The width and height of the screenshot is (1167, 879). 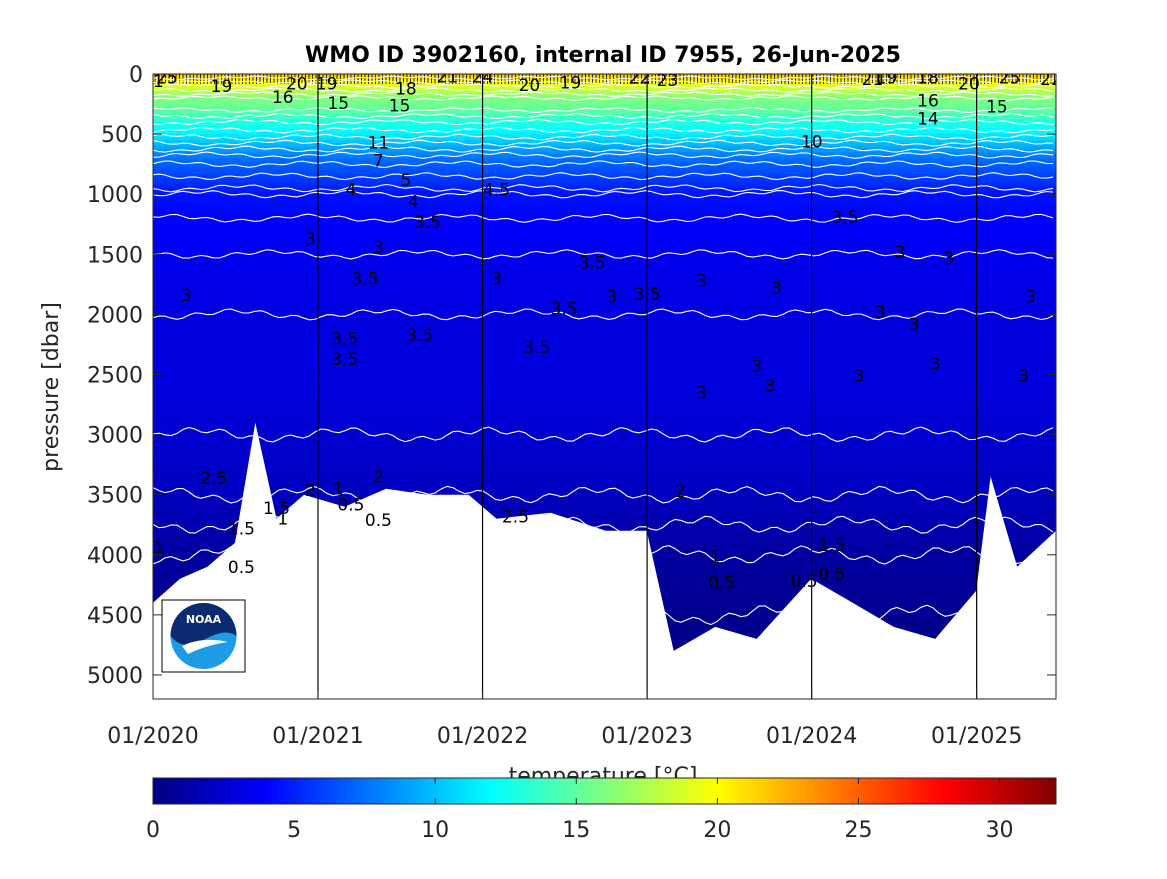 What do you see at coordinates (435, 830) in the screenshot?
I see `colorbar-tick-label: 10` at bounding box center [435, 830].